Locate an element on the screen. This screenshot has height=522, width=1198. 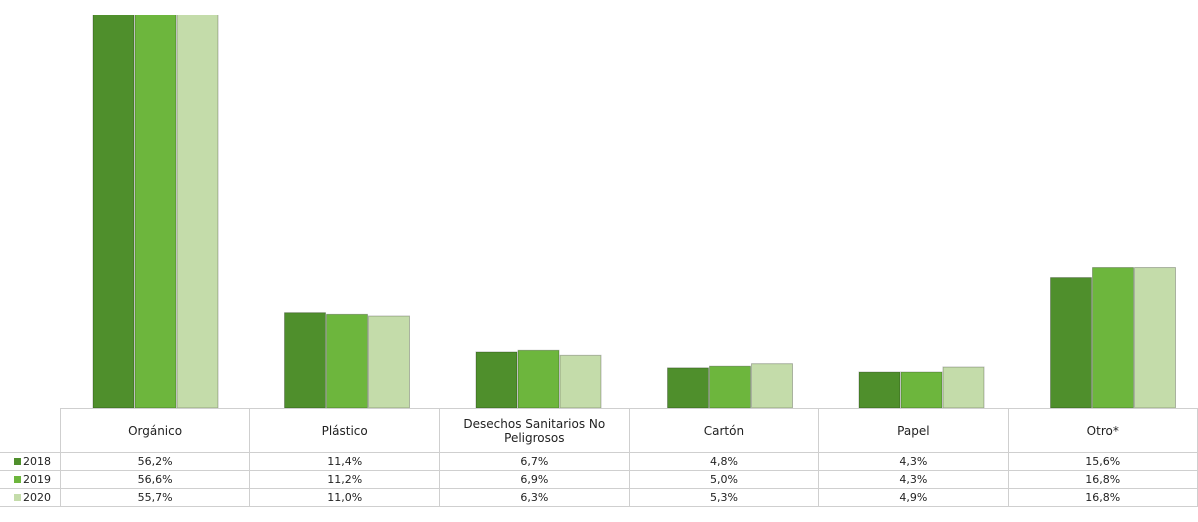
legend-entry: 2020 is located at coordinates (30, 497).